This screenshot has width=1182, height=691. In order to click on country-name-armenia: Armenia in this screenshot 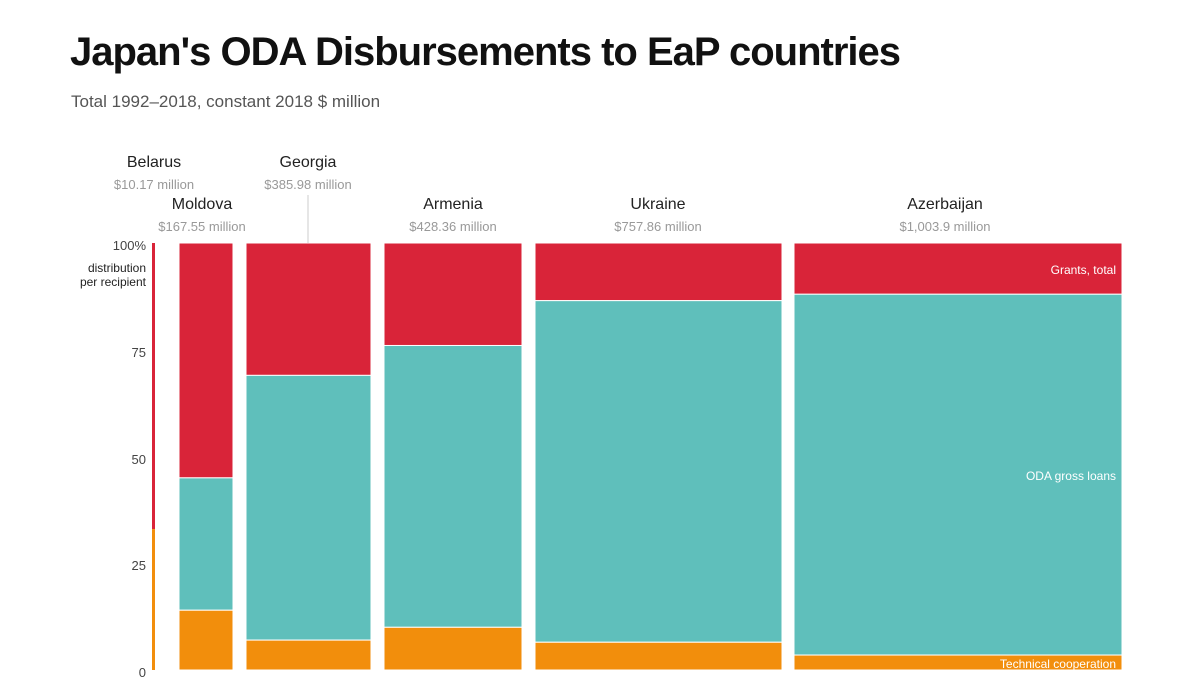, I will do `click(453, 204)`.